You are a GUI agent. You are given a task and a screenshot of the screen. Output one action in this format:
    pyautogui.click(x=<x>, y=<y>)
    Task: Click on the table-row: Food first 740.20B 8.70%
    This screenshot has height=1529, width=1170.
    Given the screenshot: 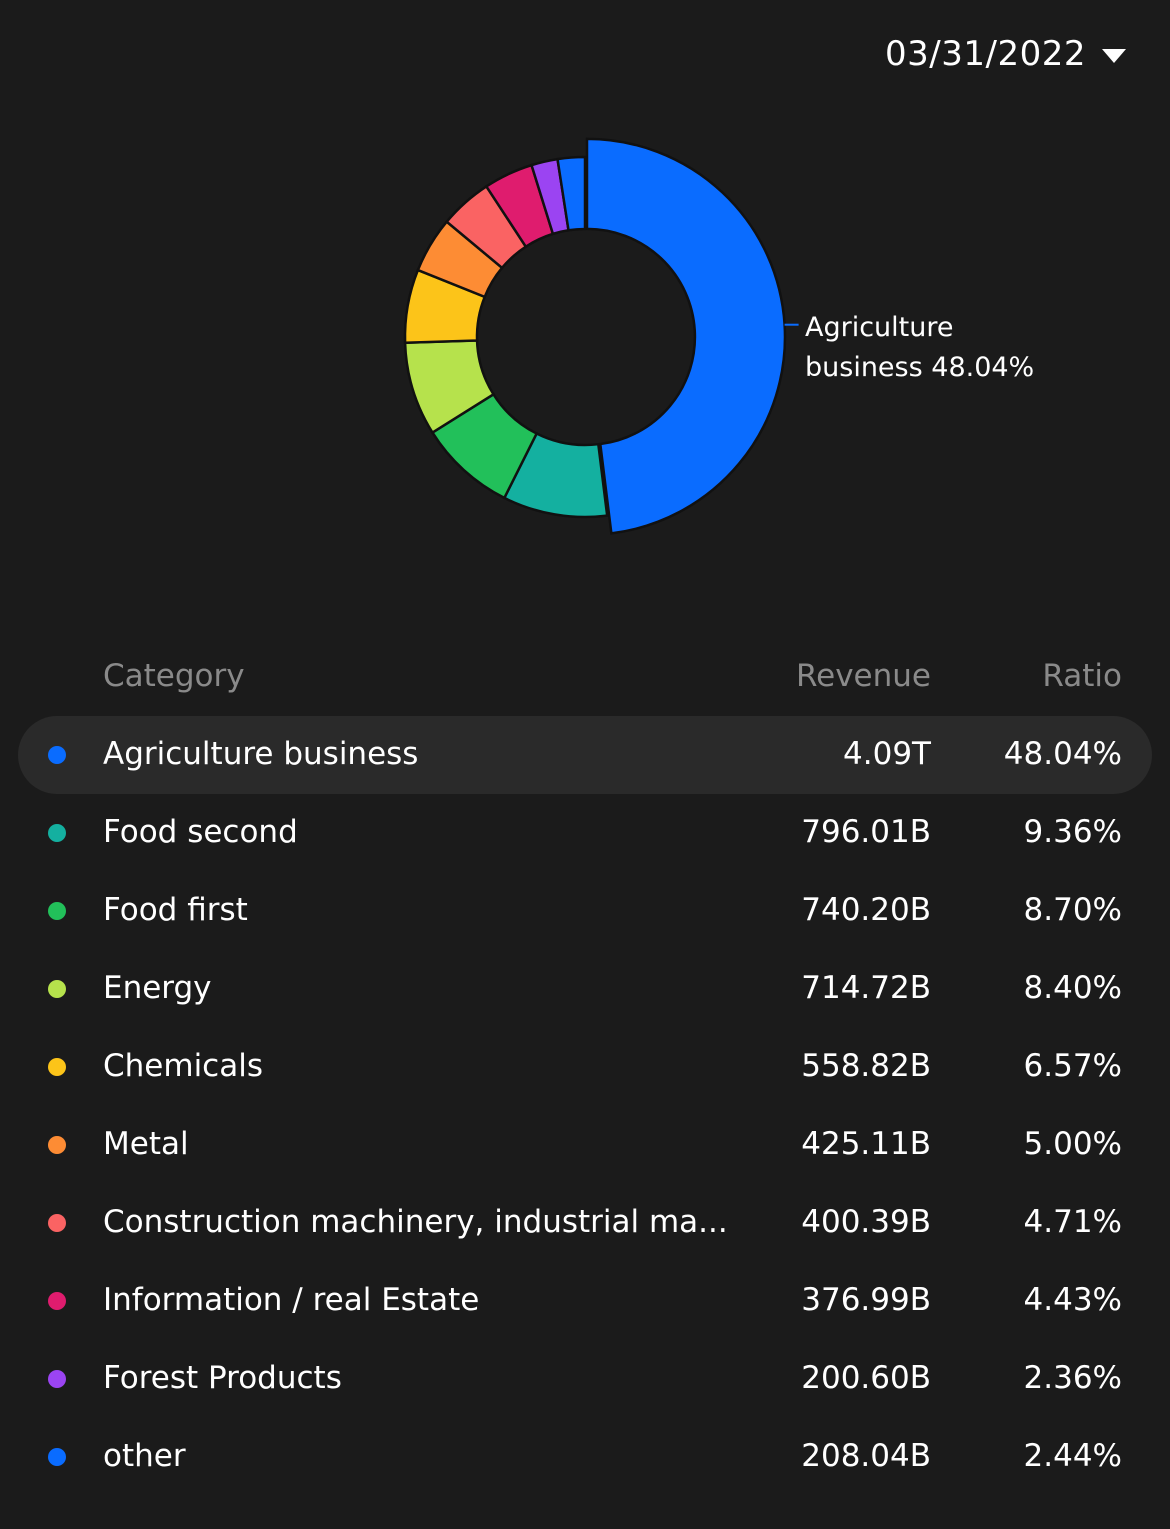 What is the action you would take?
    pyautogui.click(x=585, y=911)
    